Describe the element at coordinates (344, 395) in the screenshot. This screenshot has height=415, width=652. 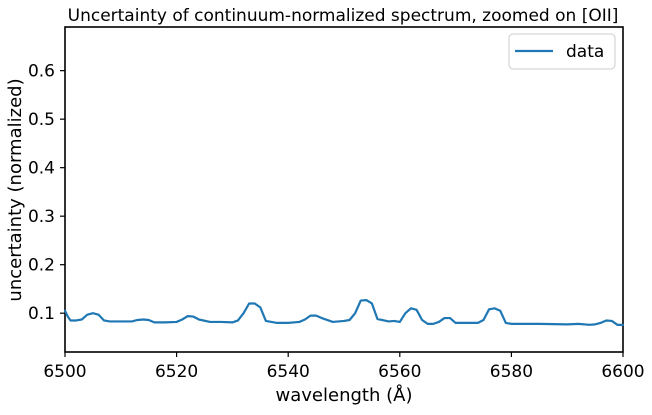
I see `x-axis-label: wavelength (Å)` at that location.